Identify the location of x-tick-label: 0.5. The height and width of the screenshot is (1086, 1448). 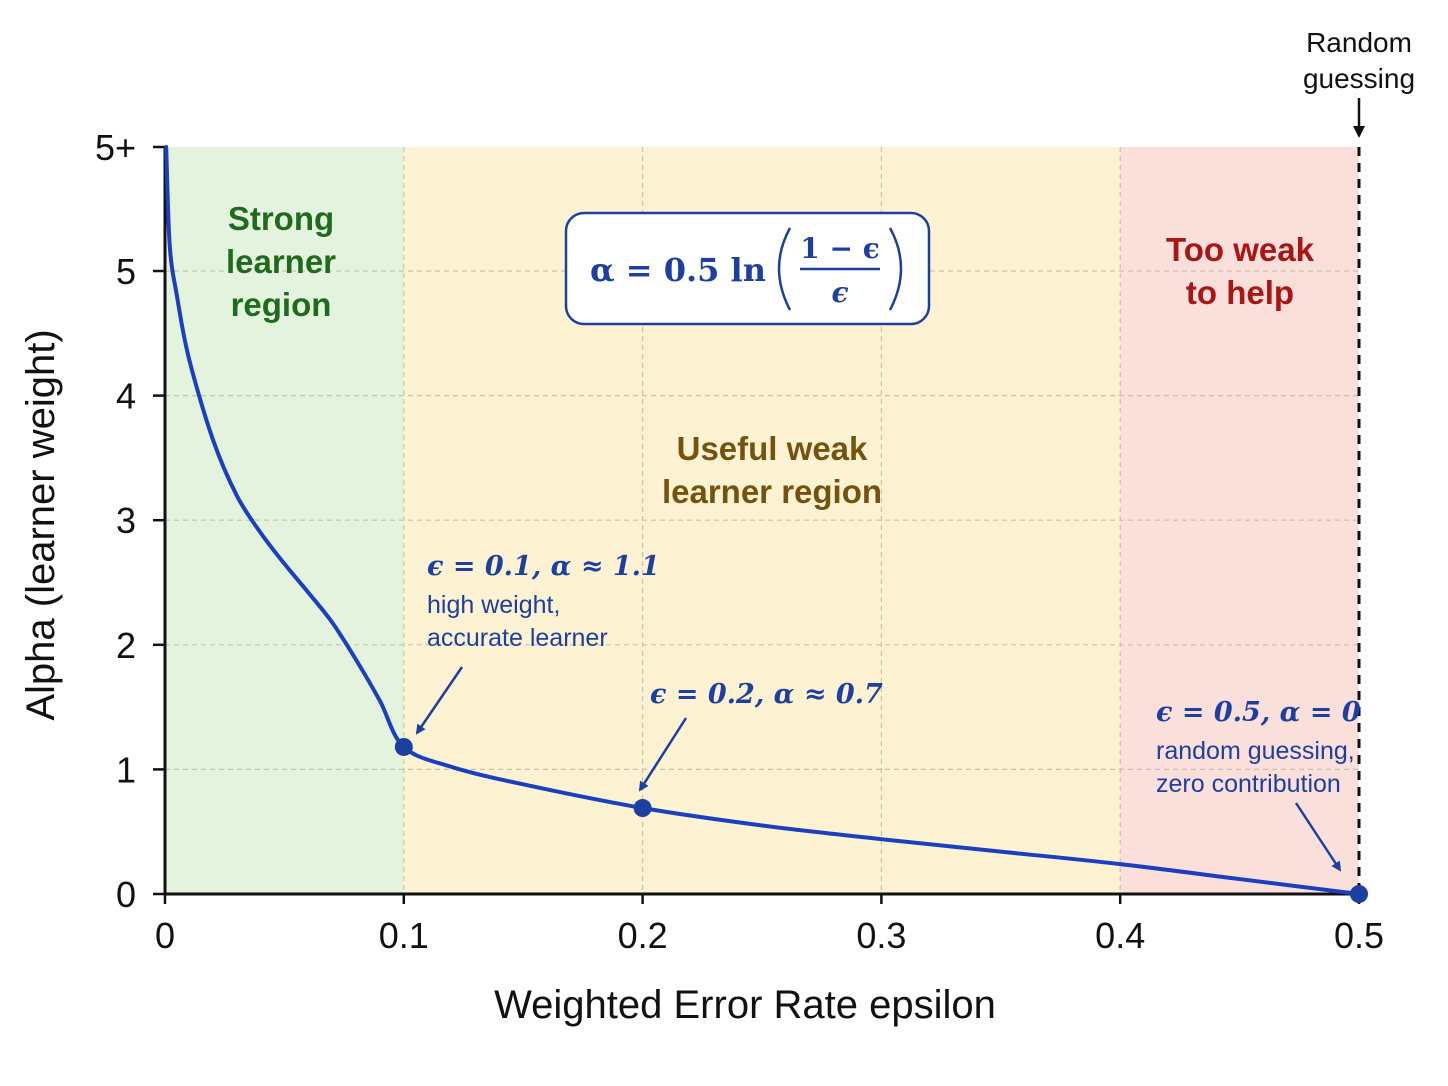
(1359, 935).